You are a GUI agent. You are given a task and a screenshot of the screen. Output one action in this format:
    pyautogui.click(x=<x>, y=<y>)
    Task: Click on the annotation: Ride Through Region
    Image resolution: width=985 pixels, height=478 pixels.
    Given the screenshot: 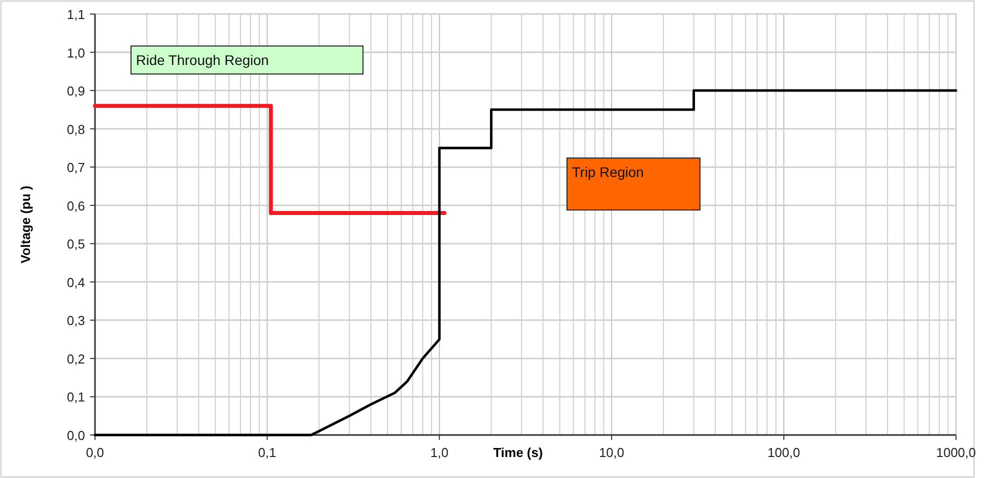 What is the action you would take?
    pyautogui.click(x=202, y=60)
    